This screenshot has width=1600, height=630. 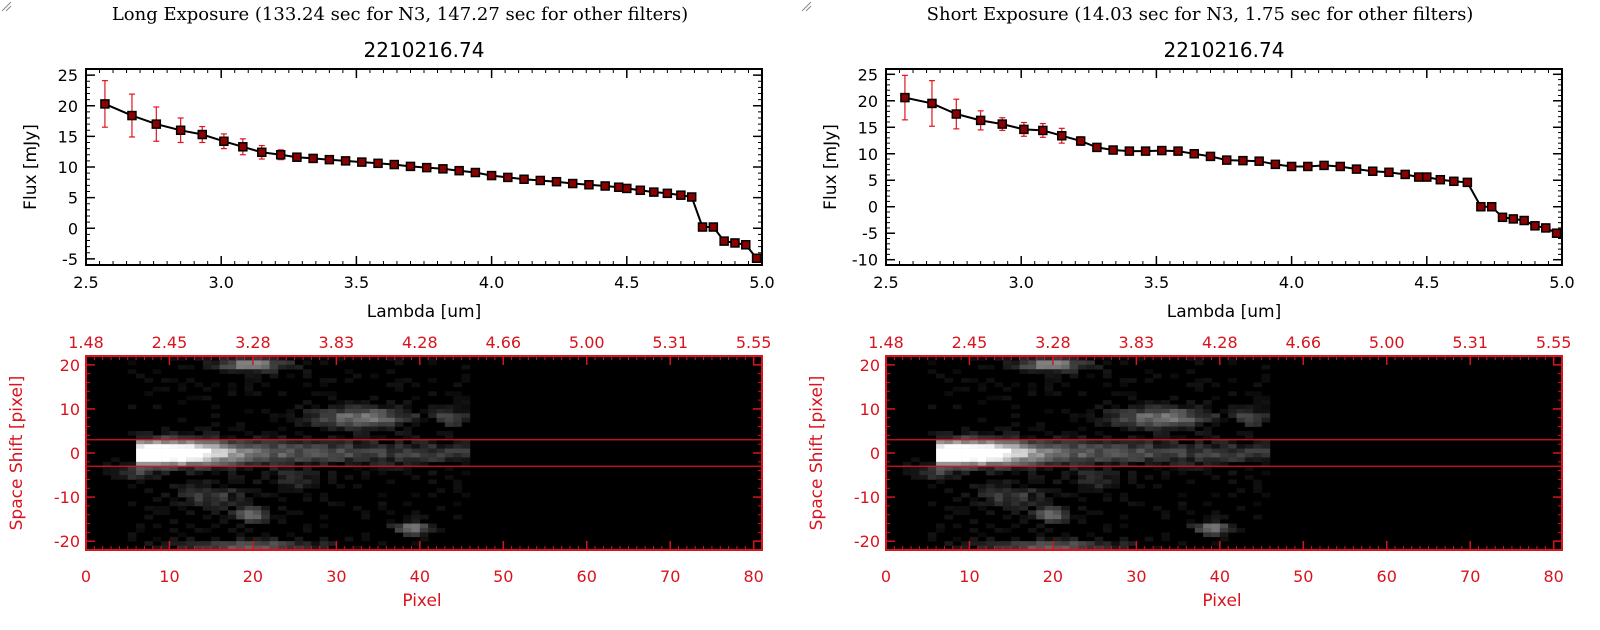 What do you see at coordinates (886, 342) in the screenshot?
I see `top-tick-label: 1.48` at bounding box center [886, 342].